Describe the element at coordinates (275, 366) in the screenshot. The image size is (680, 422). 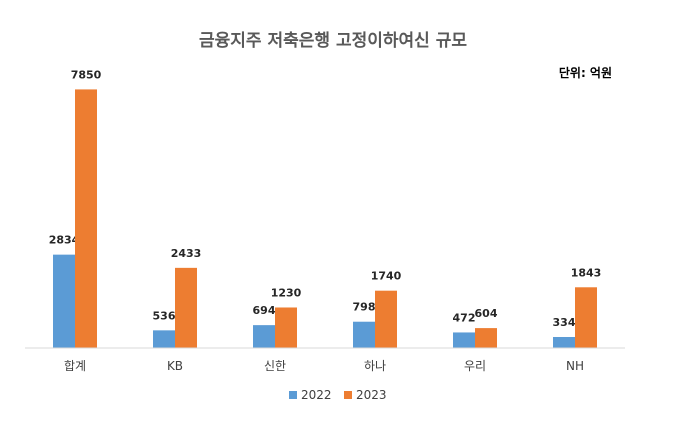
I see `x-tick-label-2: 신한` at that location.